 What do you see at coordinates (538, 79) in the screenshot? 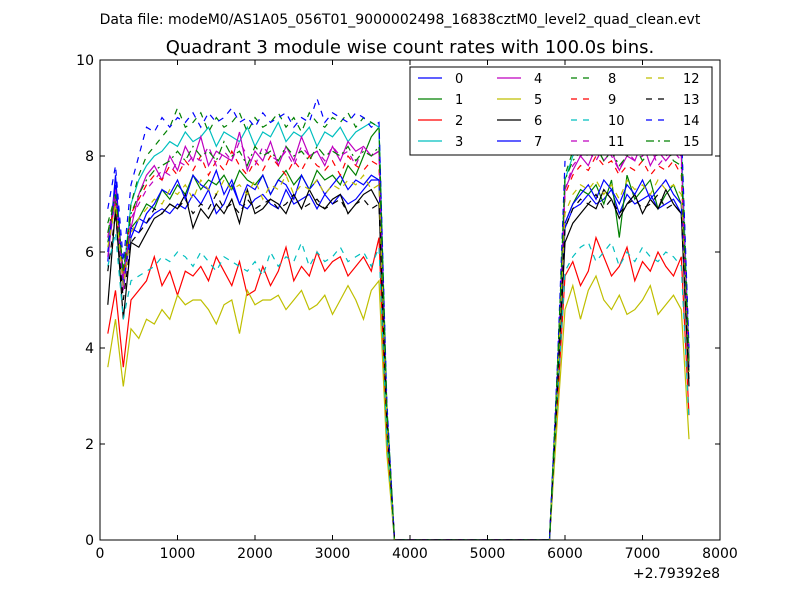
I see `legend-label-4: 4` at bounding box center [538, 79].